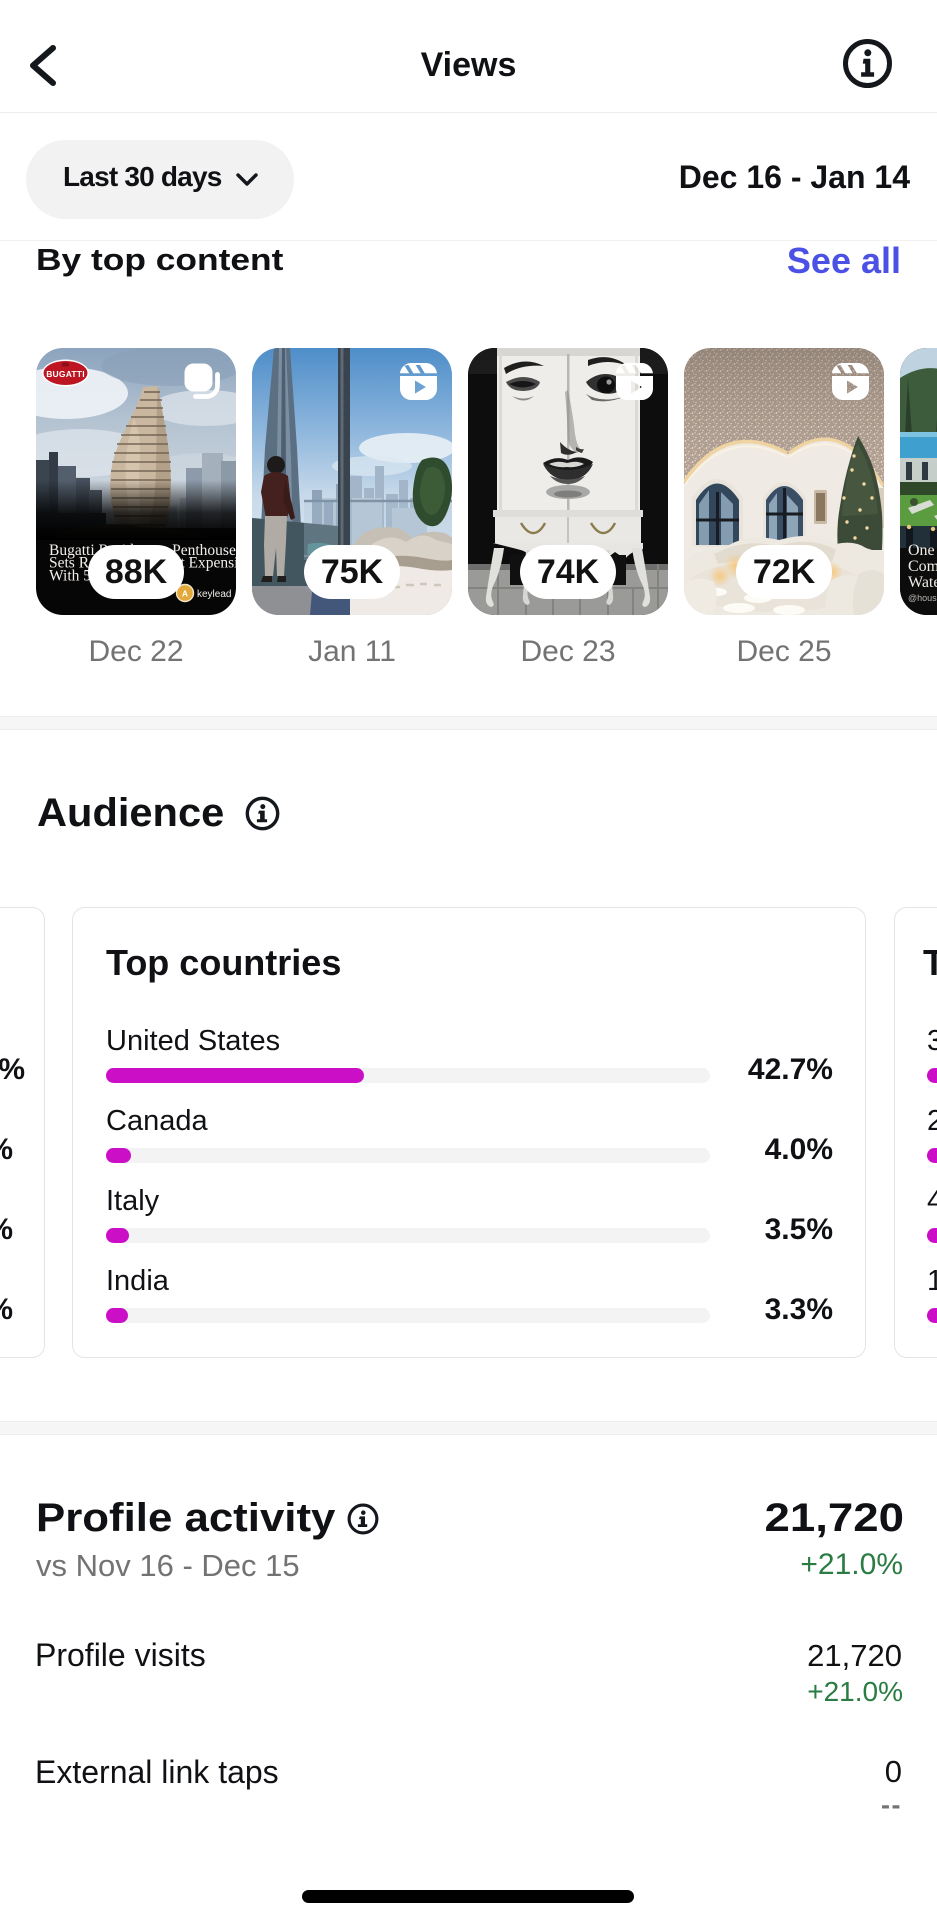 The width and height of the screenshot is (937, 1920). I want to click on svg-text: With 5, so click(70, 576).